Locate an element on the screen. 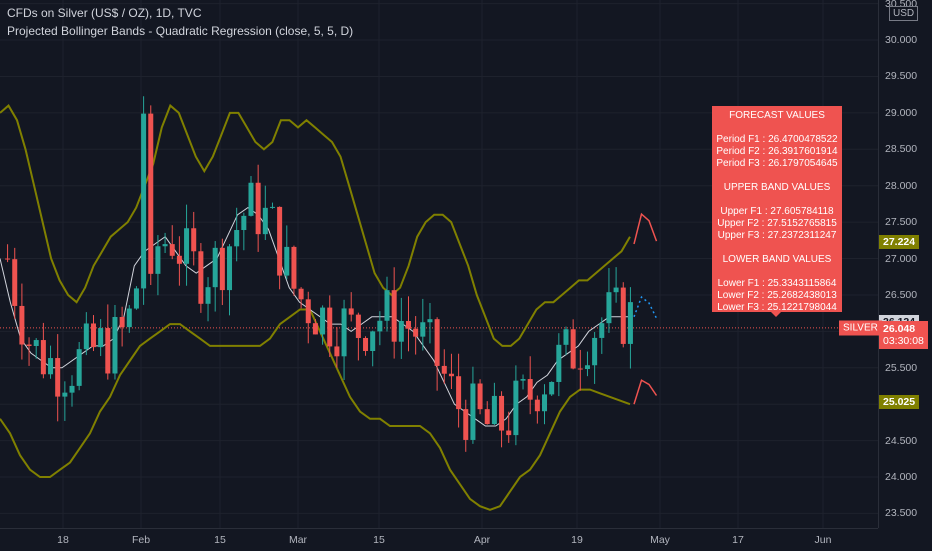 This screenshot has height=551, width=932. lower-band-price-badge: 25.025 is located at coordinates (899, 402).